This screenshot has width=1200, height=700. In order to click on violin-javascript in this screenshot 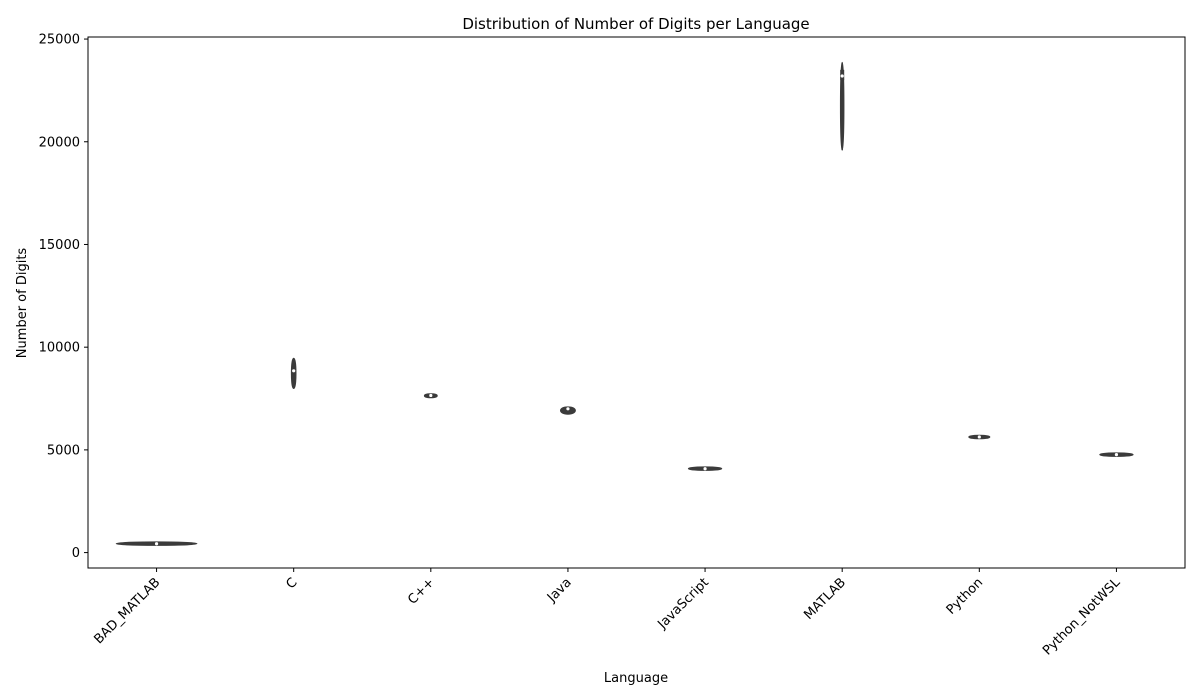, I will do `click(705, 468)`.